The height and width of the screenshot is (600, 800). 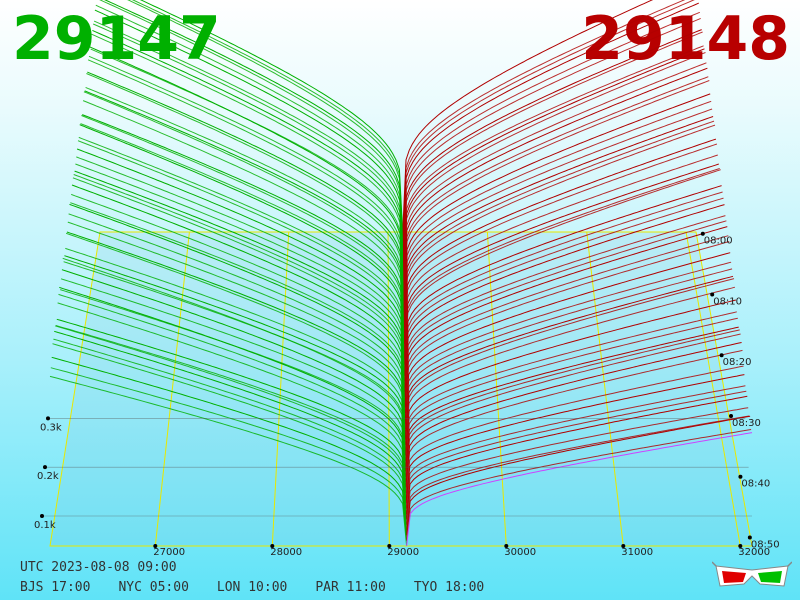 What do you see at coordinates (755, 484) in the screenshot?
I see `time-tick-label: 08:40` at bounding box center [755, 484].